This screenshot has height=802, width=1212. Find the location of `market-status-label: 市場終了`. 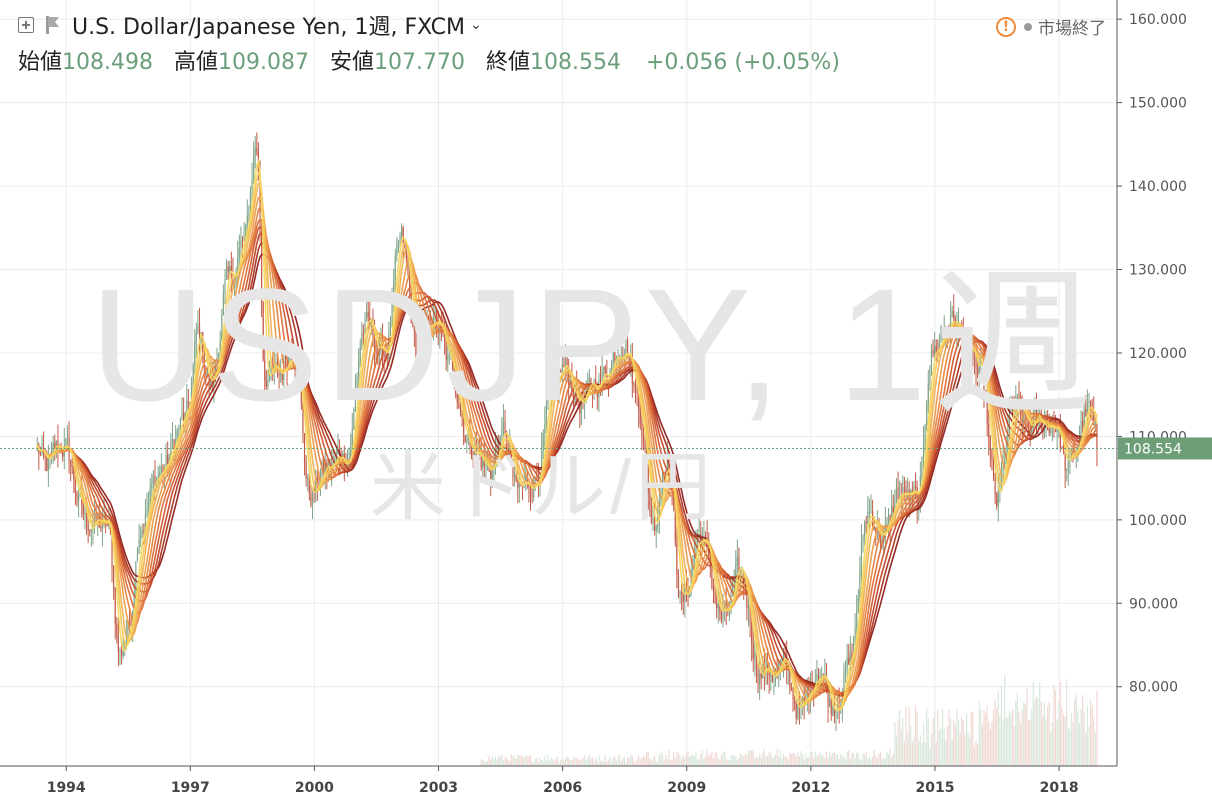

market-status-label: 市場終了 is located at coordinates (1072, 29).